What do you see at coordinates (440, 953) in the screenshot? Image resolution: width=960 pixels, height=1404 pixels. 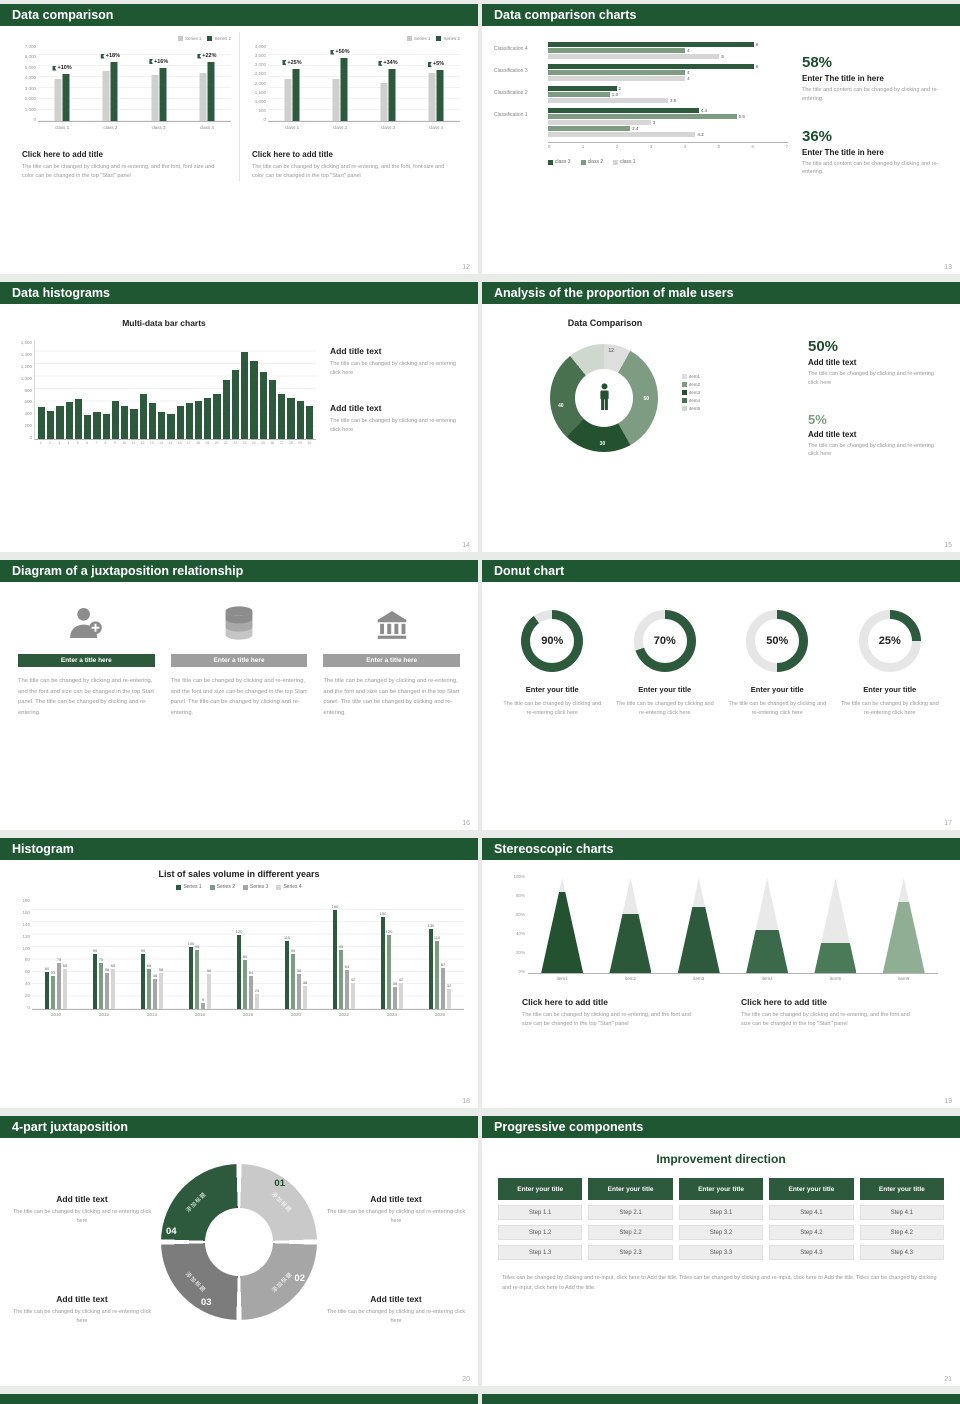 I see `bar-group: 130 110 67 32` at bounding box center [440, 953].